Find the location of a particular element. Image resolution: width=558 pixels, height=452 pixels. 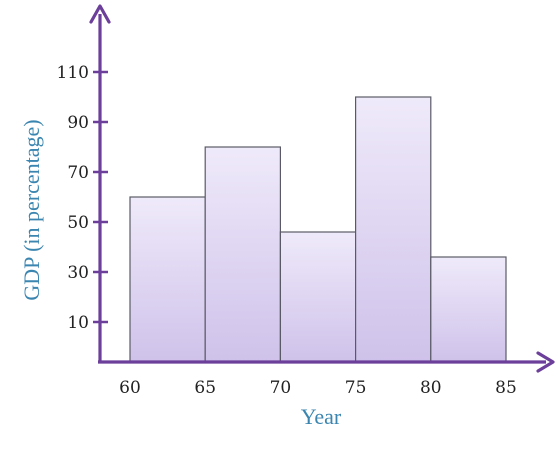

y-axis-title: GDP (in percentage) is located at coordinates (31, 209).